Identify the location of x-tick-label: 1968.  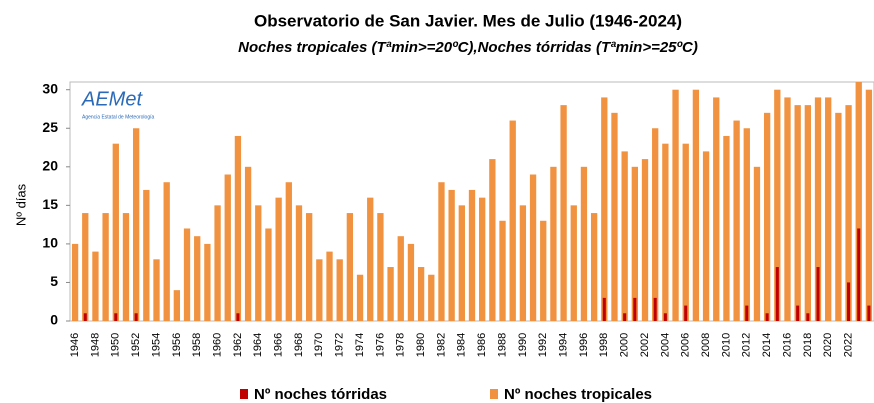
(299, 345).